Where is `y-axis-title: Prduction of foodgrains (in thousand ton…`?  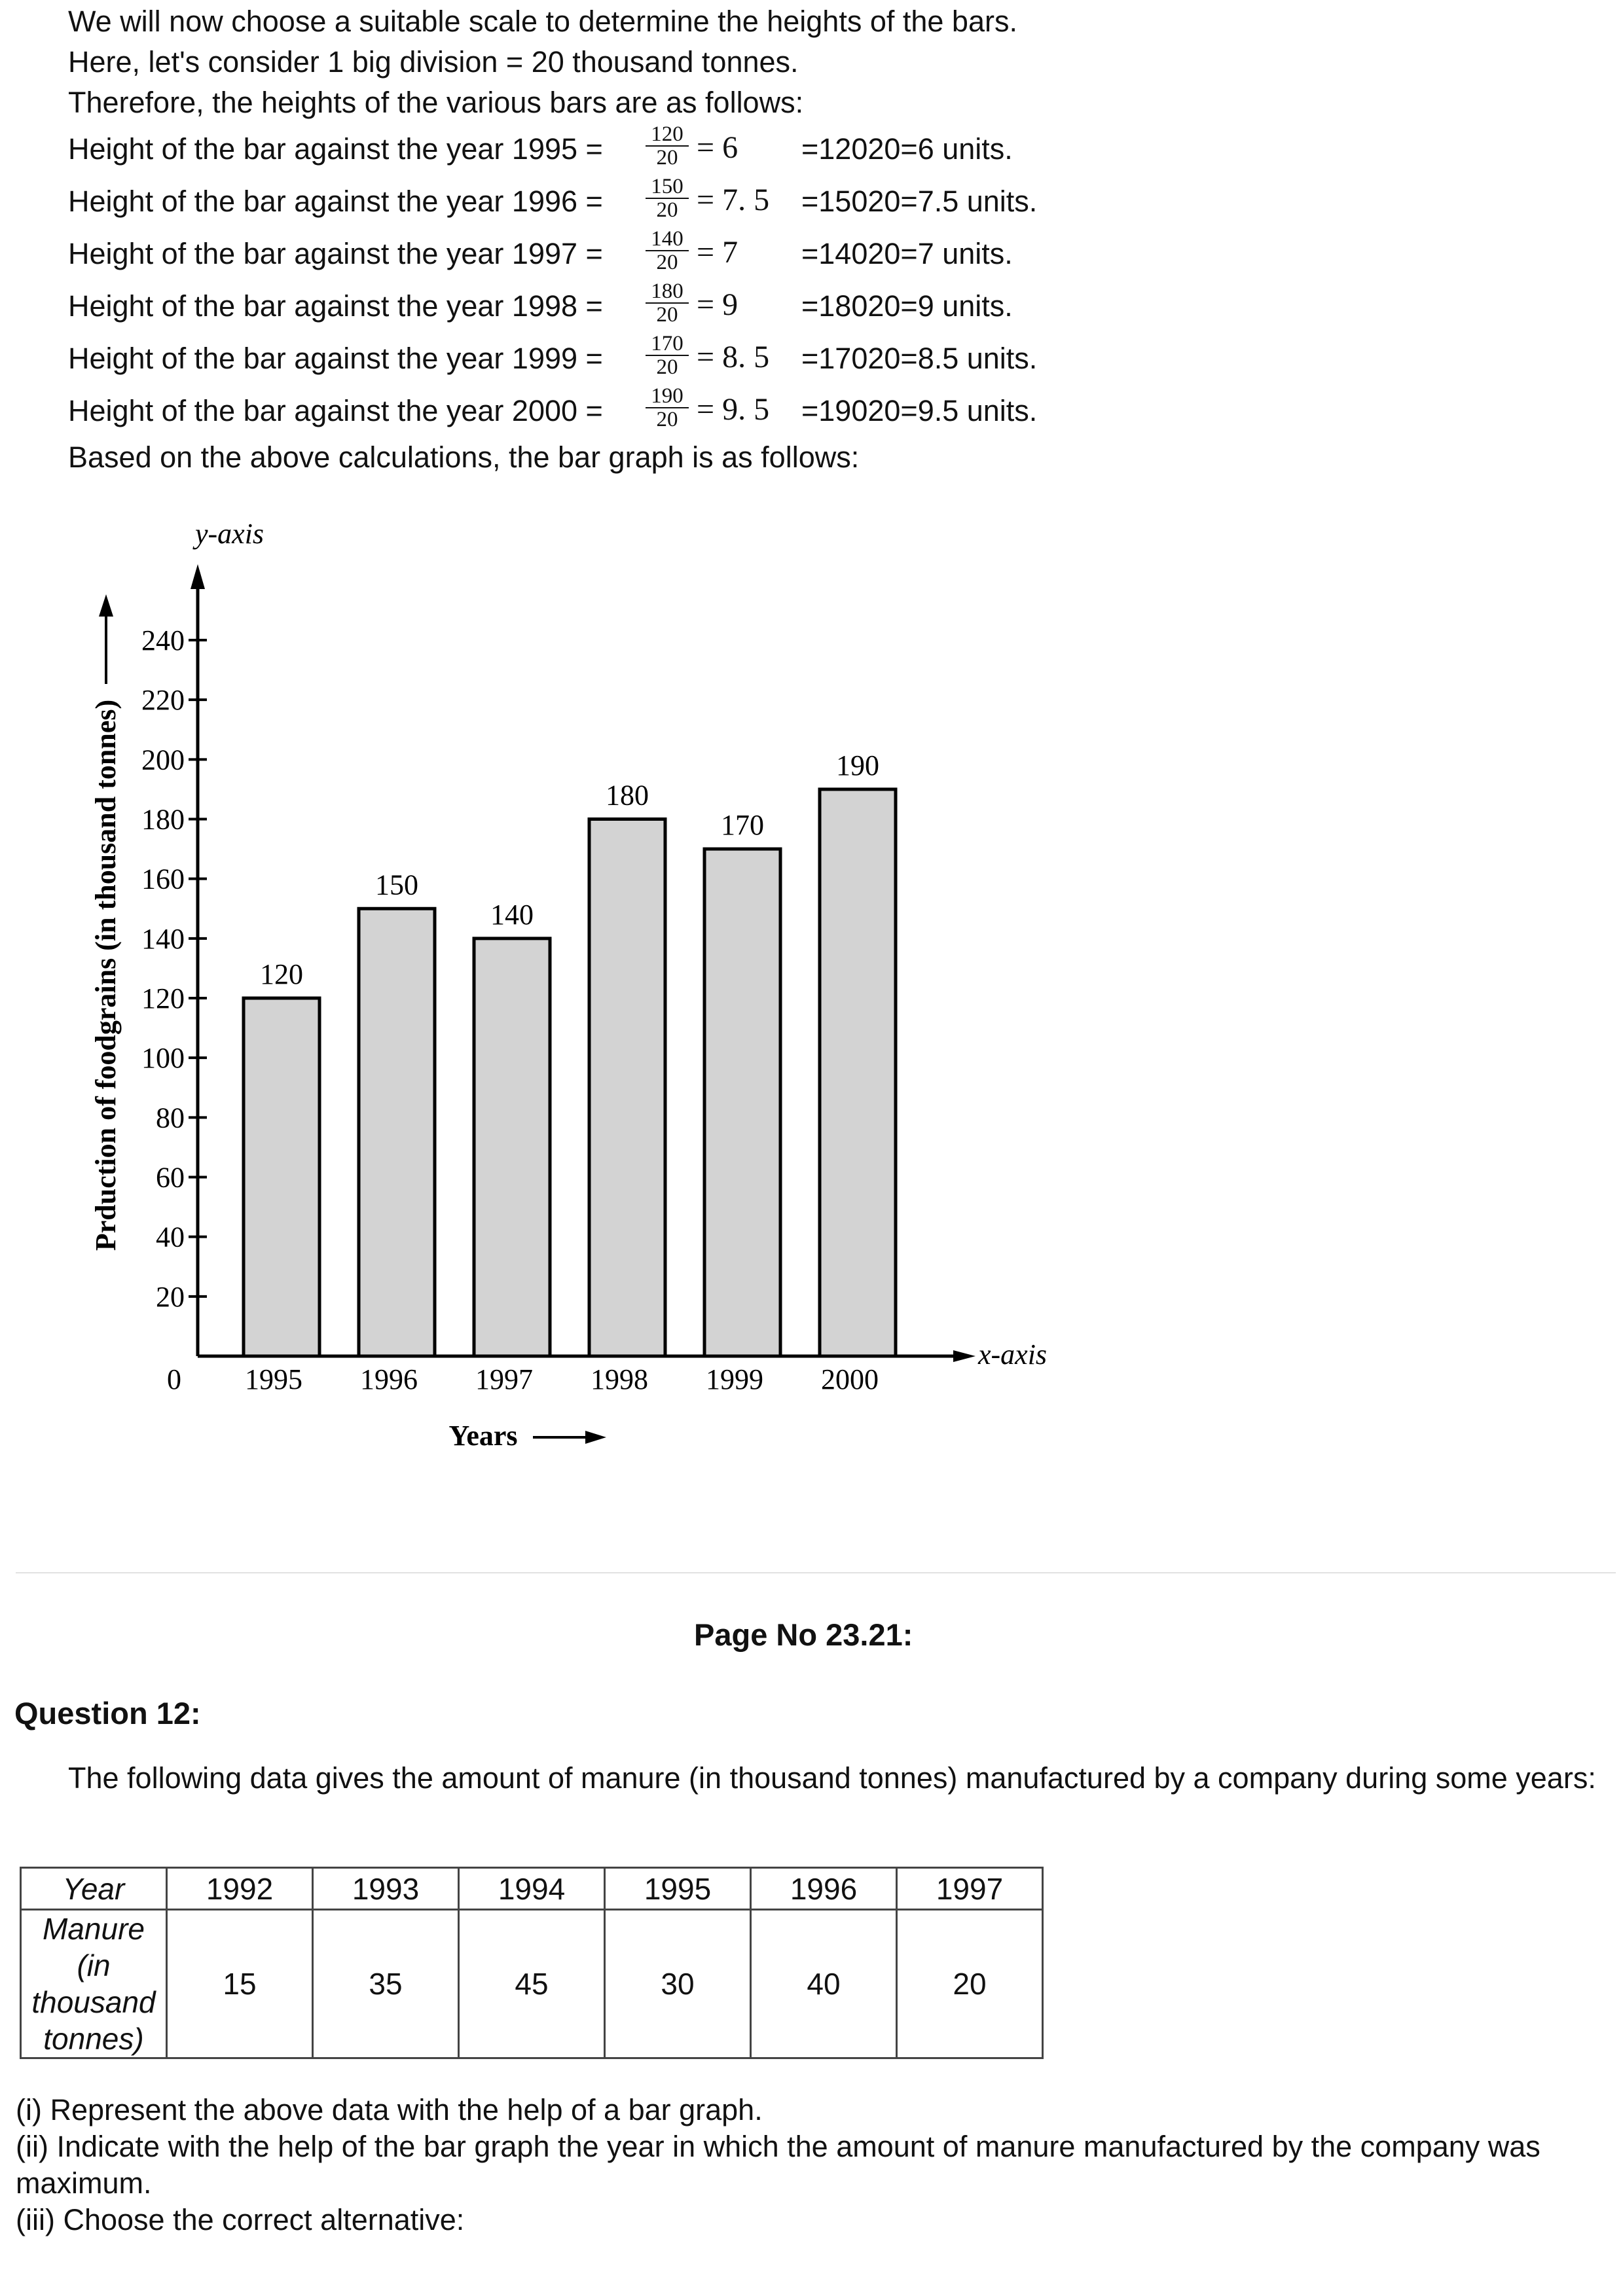 y-axis-title: Prduction of foodgrains (in thousand ton… is located at coordinates (106, 975).